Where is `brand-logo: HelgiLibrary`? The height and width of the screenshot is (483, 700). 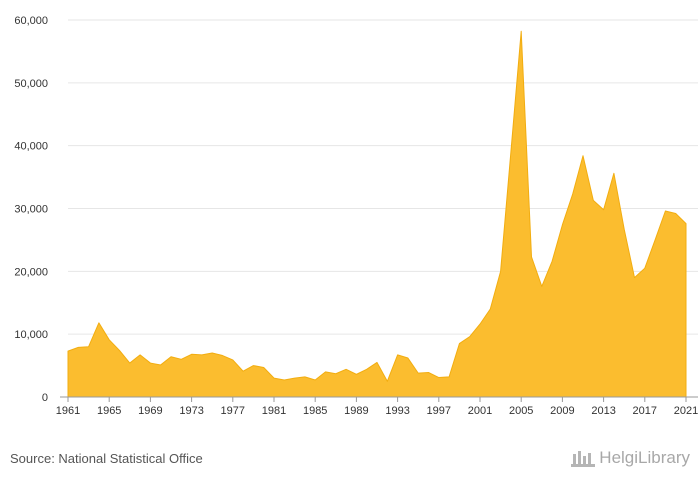 brand-logo: HelgiLibrary is located at coordinates (630, 458).